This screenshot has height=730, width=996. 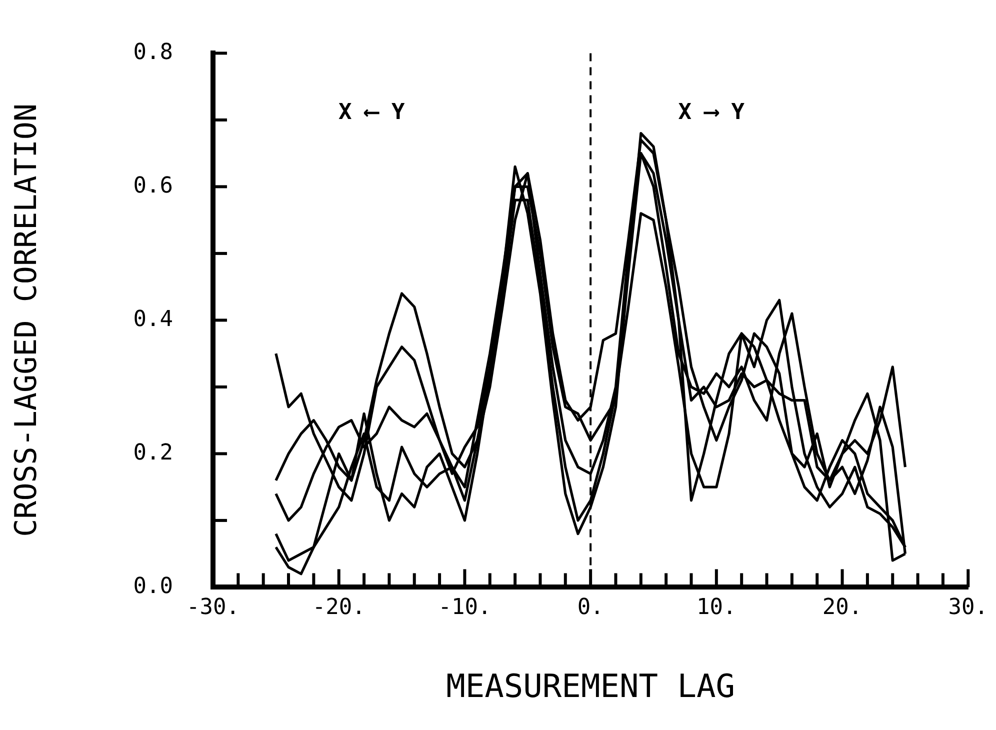 What do you see at coordinates (712, 112) in the screenshot?
I see `annotation: X ⟶ Y` at bounding box center [712, 112].